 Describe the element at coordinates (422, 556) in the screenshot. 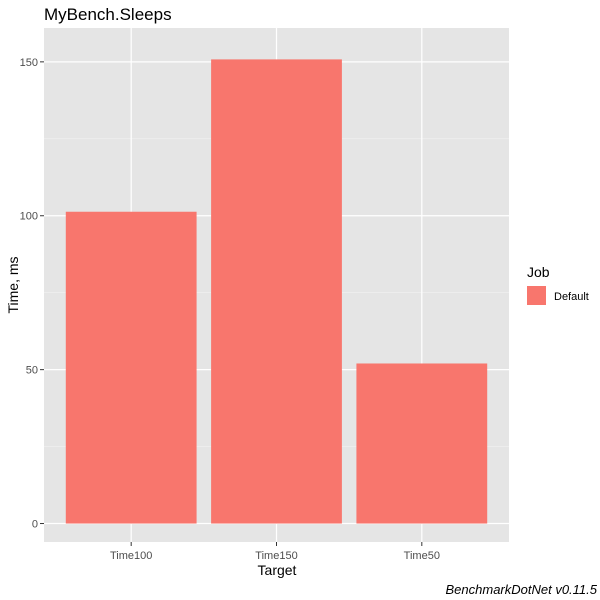

I see `x-tick-label: Time50` at that location.